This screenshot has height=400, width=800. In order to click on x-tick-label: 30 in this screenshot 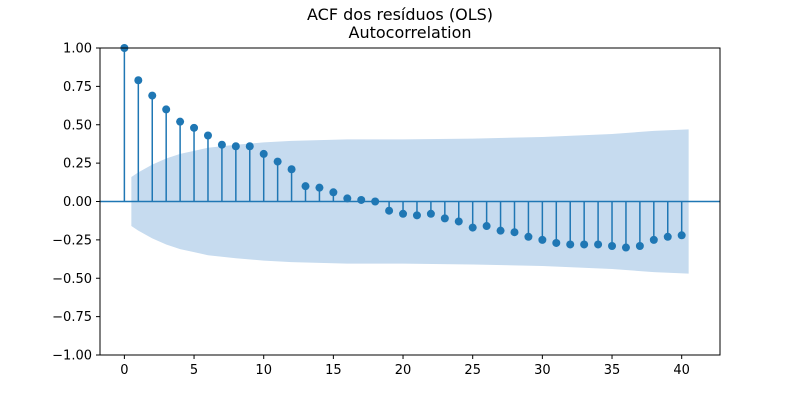, I will do `click(542, 370)`.